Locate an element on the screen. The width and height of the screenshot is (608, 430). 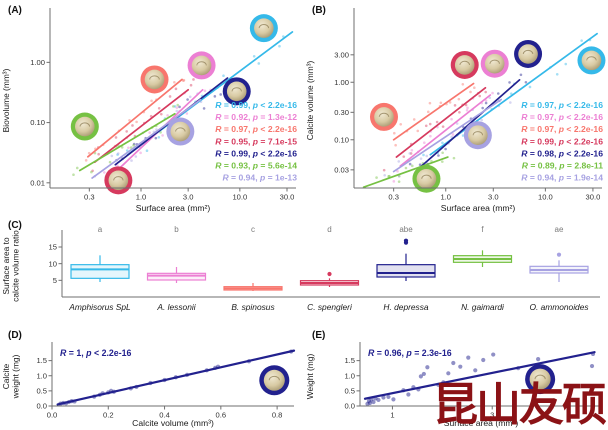
y-axis-title: Surface area to is located at coordinates (6, 266).